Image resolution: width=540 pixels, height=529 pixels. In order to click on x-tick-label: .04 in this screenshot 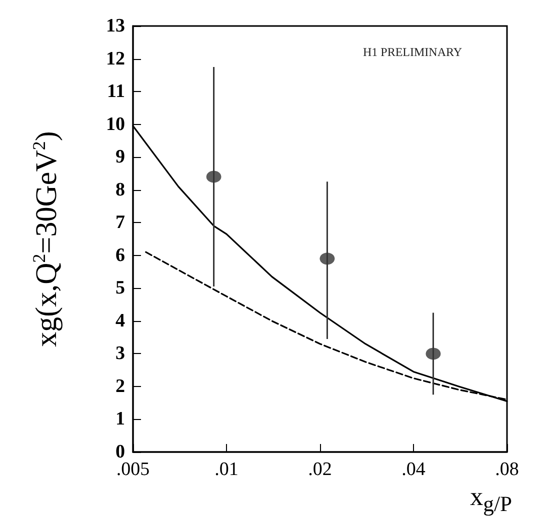, I will do `click(414, 469)`.